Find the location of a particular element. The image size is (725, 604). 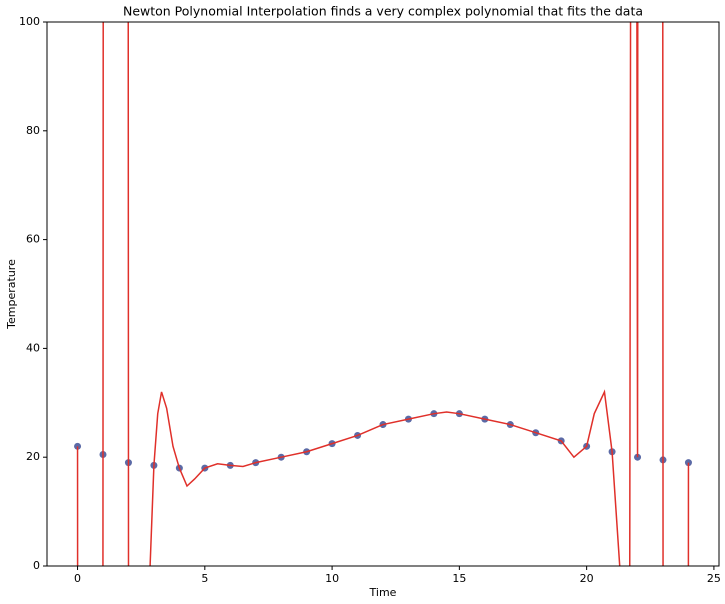

x-tick-label: 20 is located at coordinates (587, 578).